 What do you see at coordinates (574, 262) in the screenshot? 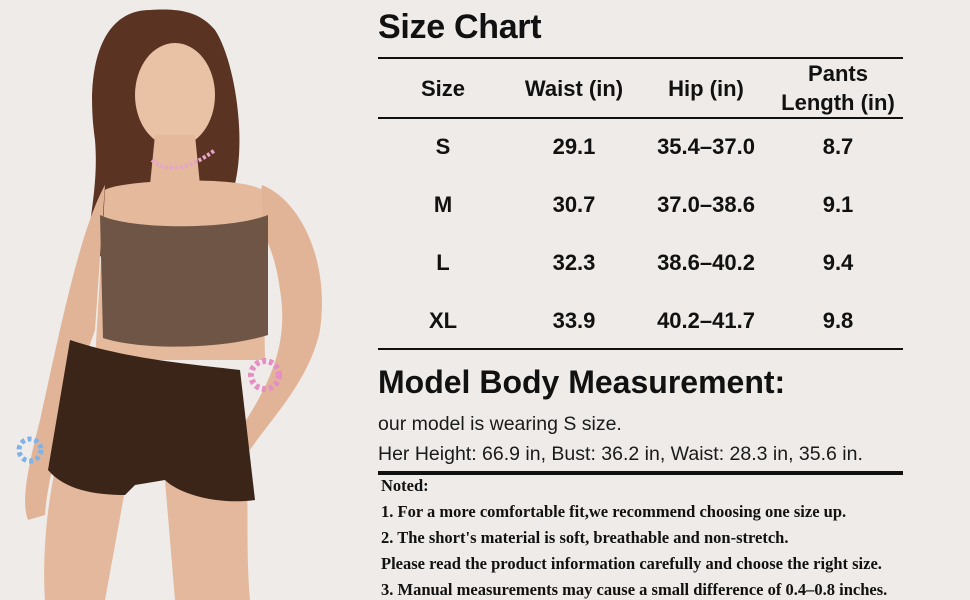
I see `table-cell: 32.3` at bounding box center [574, 262].